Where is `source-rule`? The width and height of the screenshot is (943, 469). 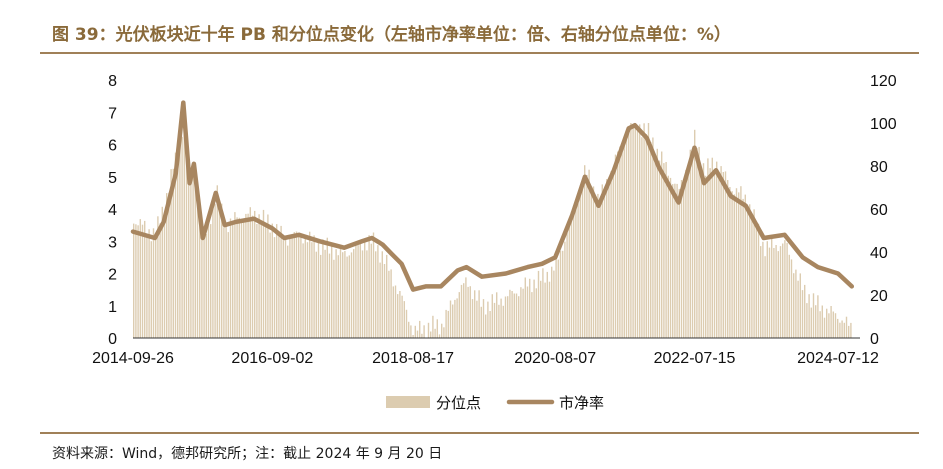 source-rule is located at coordinates (479, 433).